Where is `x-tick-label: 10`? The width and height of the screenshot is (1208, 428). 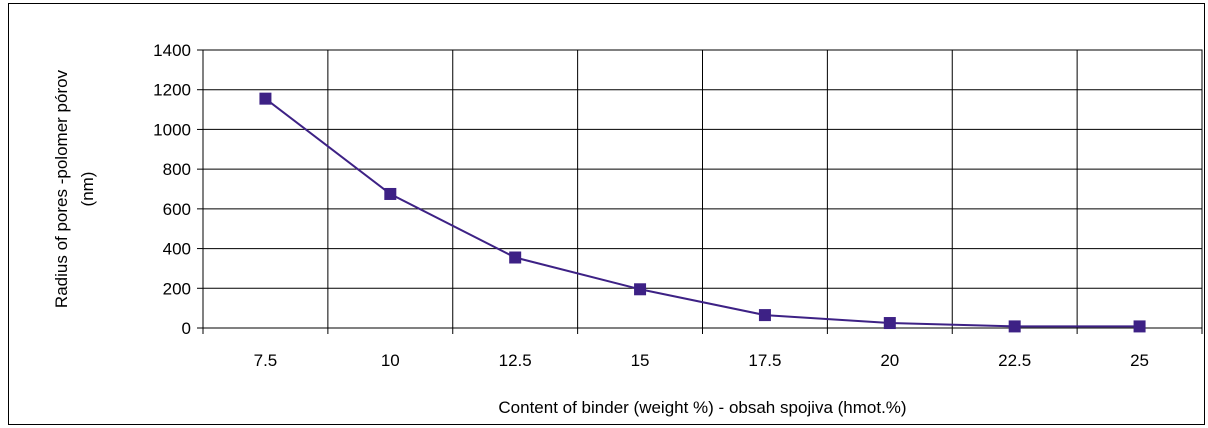 x-tick-label: 10 is located at coordinates (390, 360).